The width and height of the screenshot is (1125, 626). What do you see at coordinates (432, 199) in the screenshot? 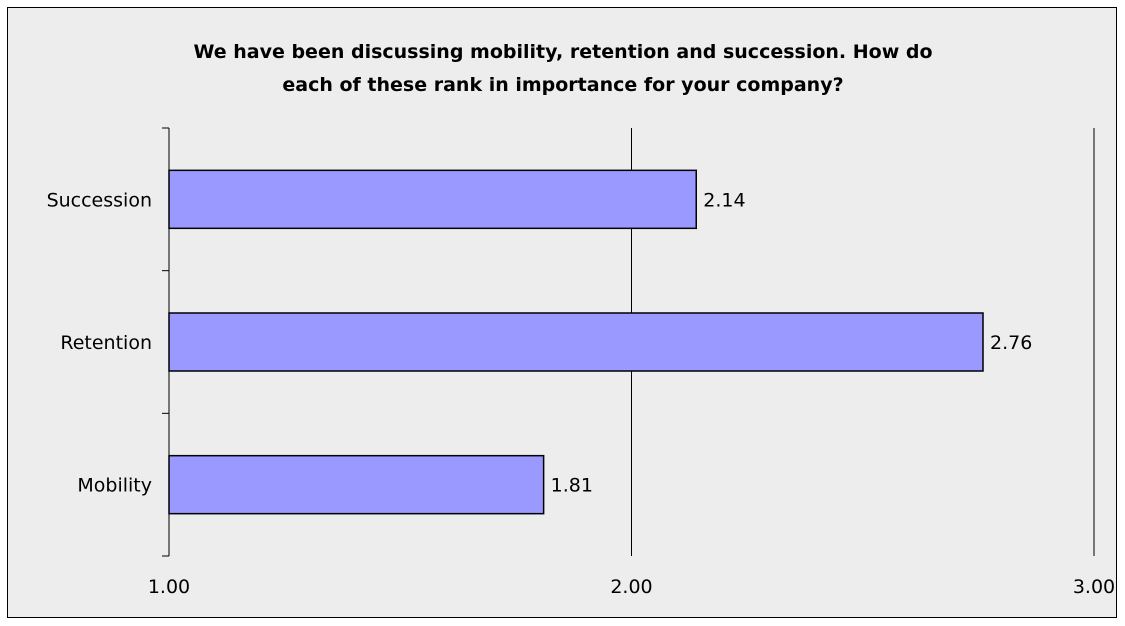
I see `bar-succession` at bounding box center [432, 199].